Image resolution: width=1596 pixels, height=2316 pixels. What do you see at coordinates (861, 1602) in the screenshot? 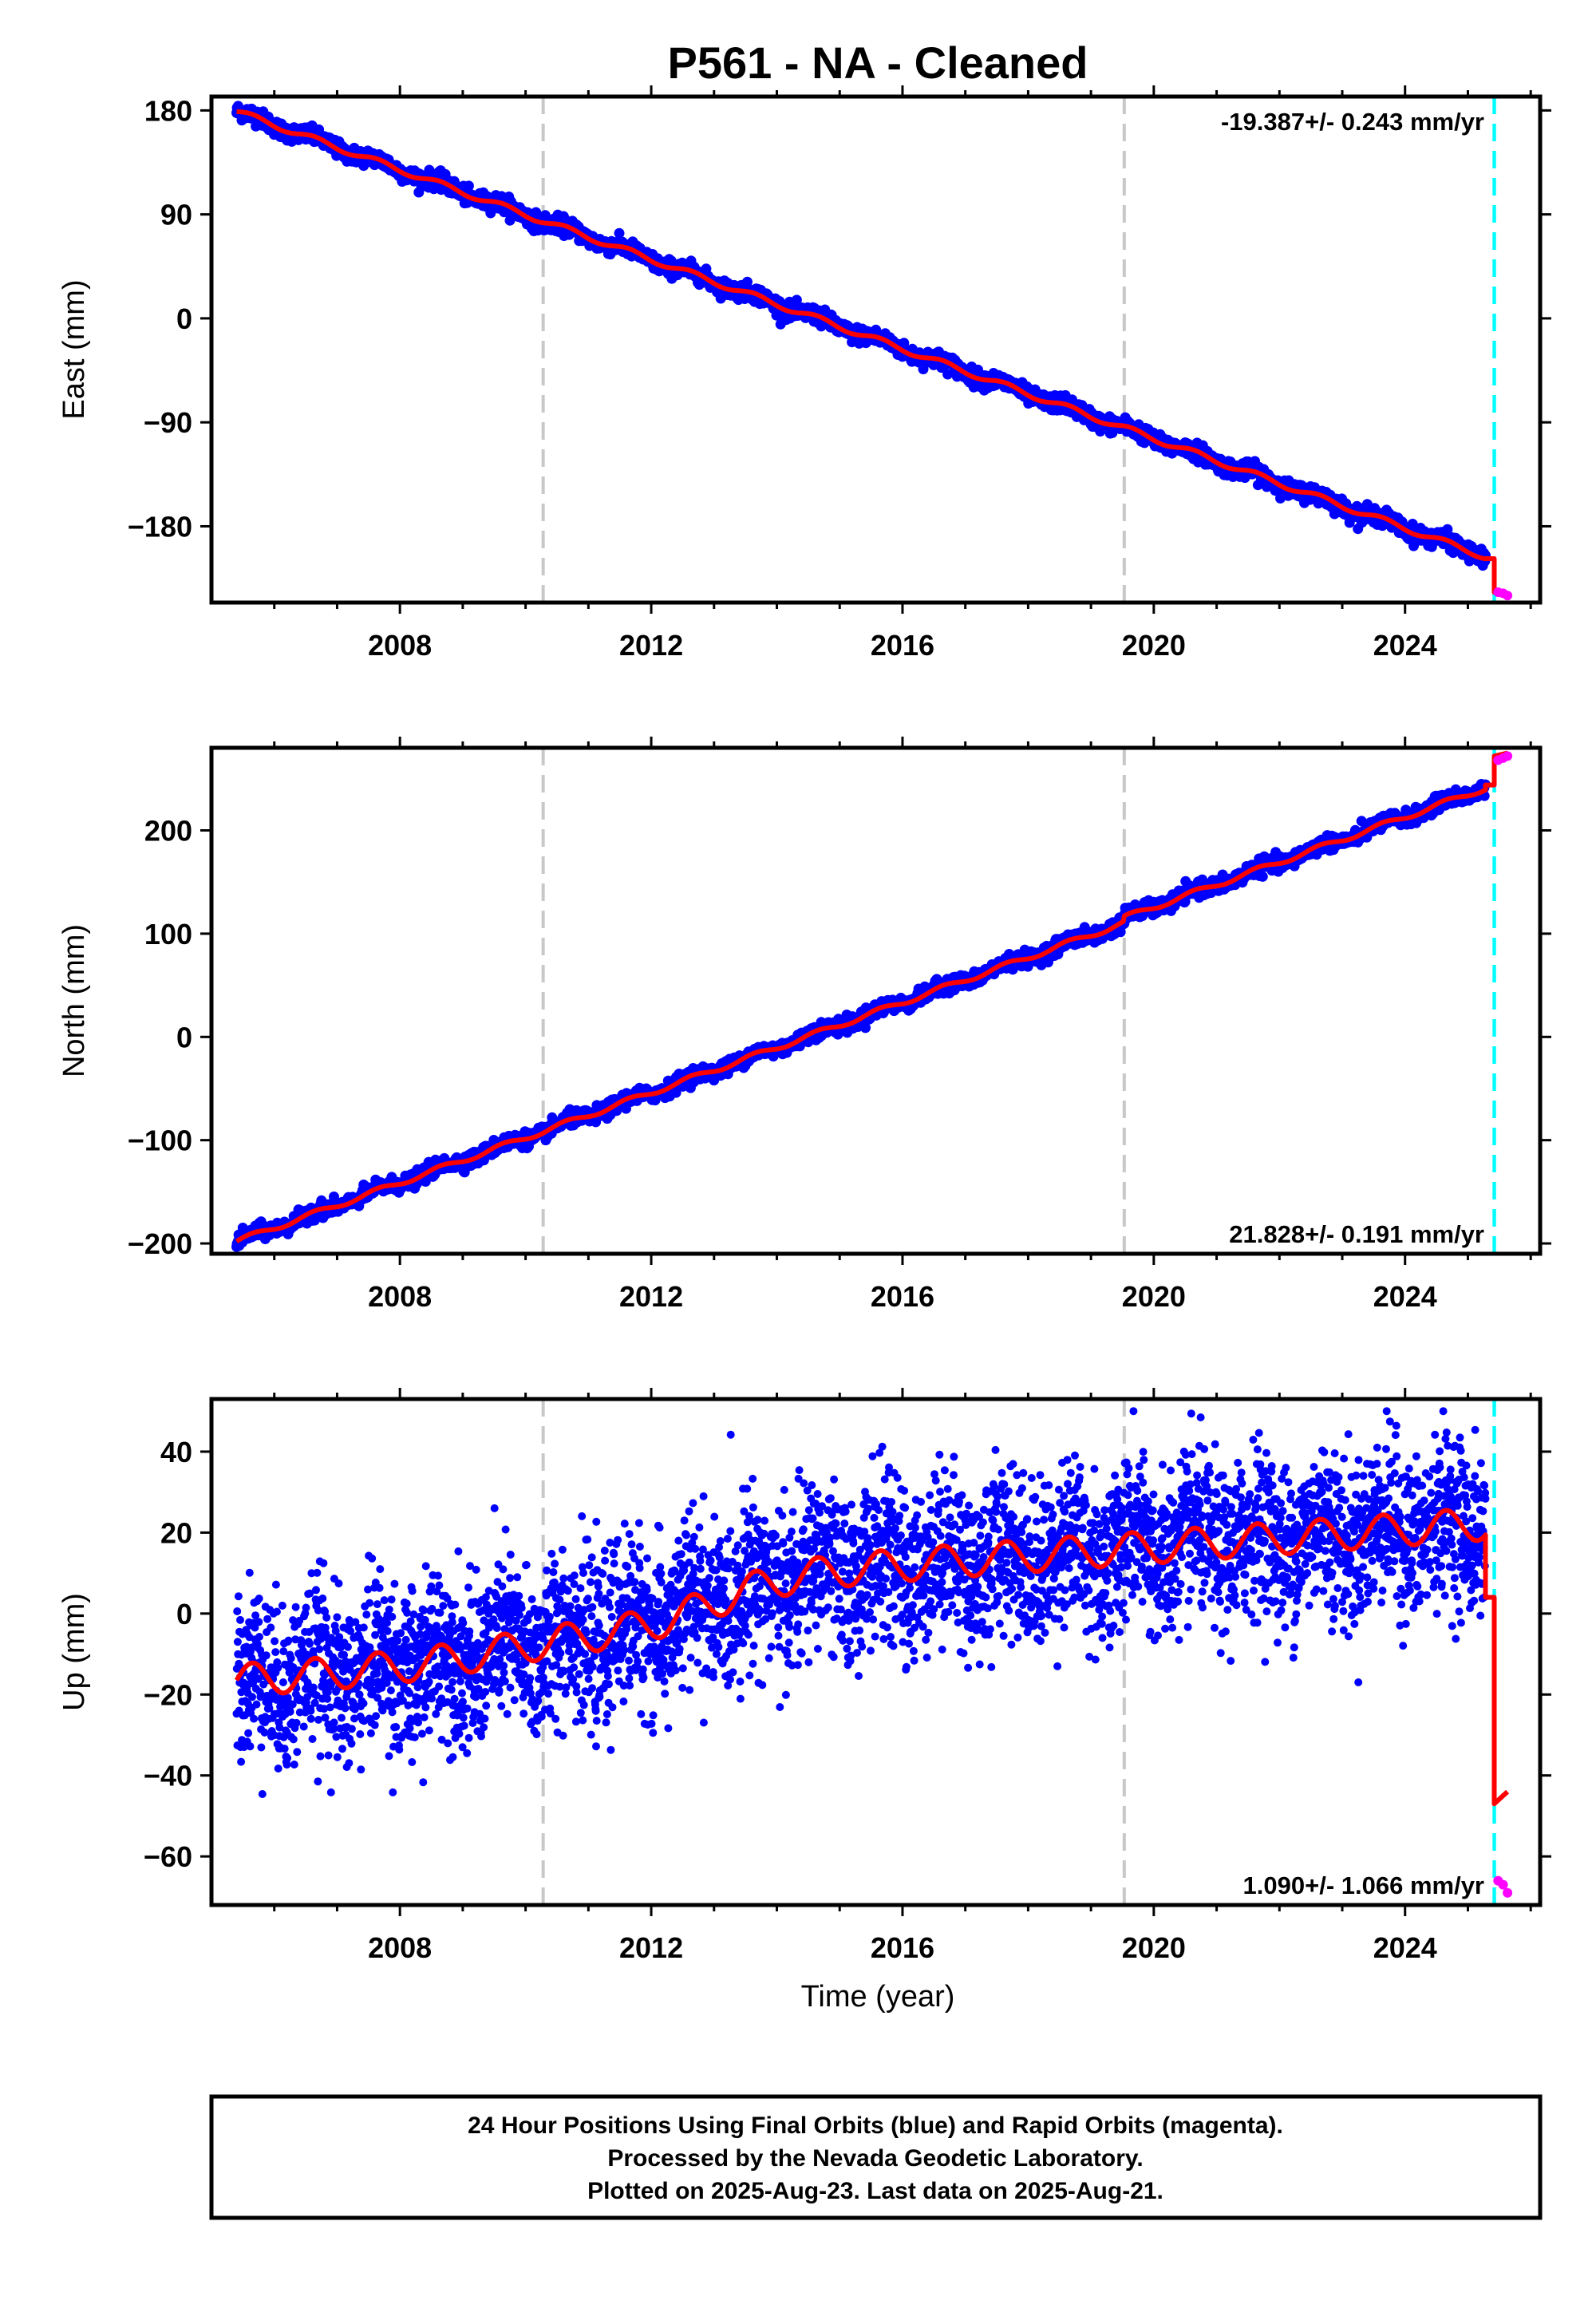
I see `final-orbit-points` at bounding box center [861, 1602].